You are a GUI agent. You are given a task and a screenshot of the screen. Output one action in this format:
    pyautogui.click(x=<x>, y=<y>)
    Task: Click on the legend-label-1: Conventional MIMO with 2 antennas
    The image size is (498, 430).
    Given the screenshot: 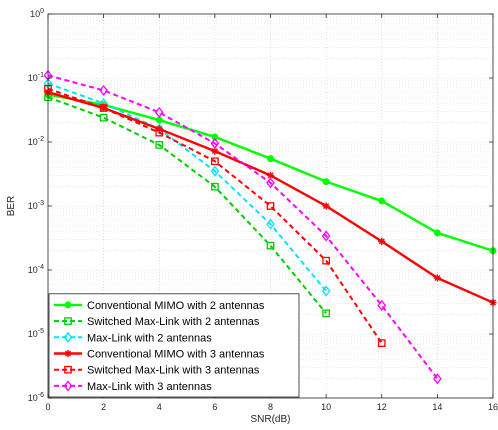 What is the action you would take?
    pyautogui.click(x=176, y=306)
    